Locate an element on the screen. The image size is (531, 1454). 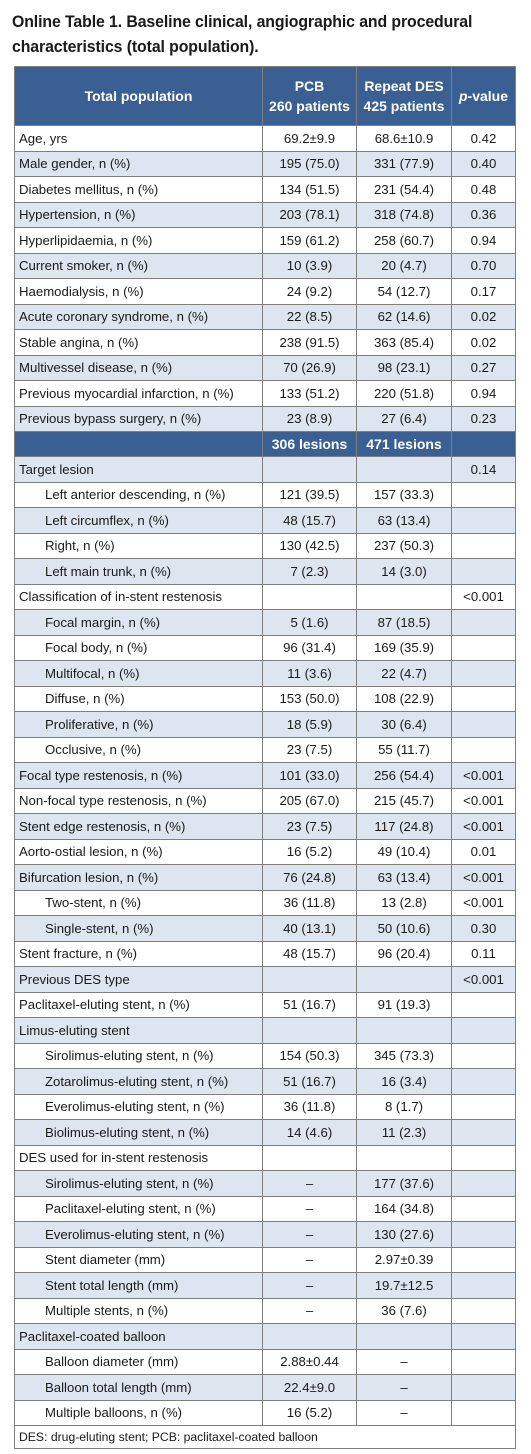
pcb-value: 51 (16.7) is located at coordinates (309, 1081).